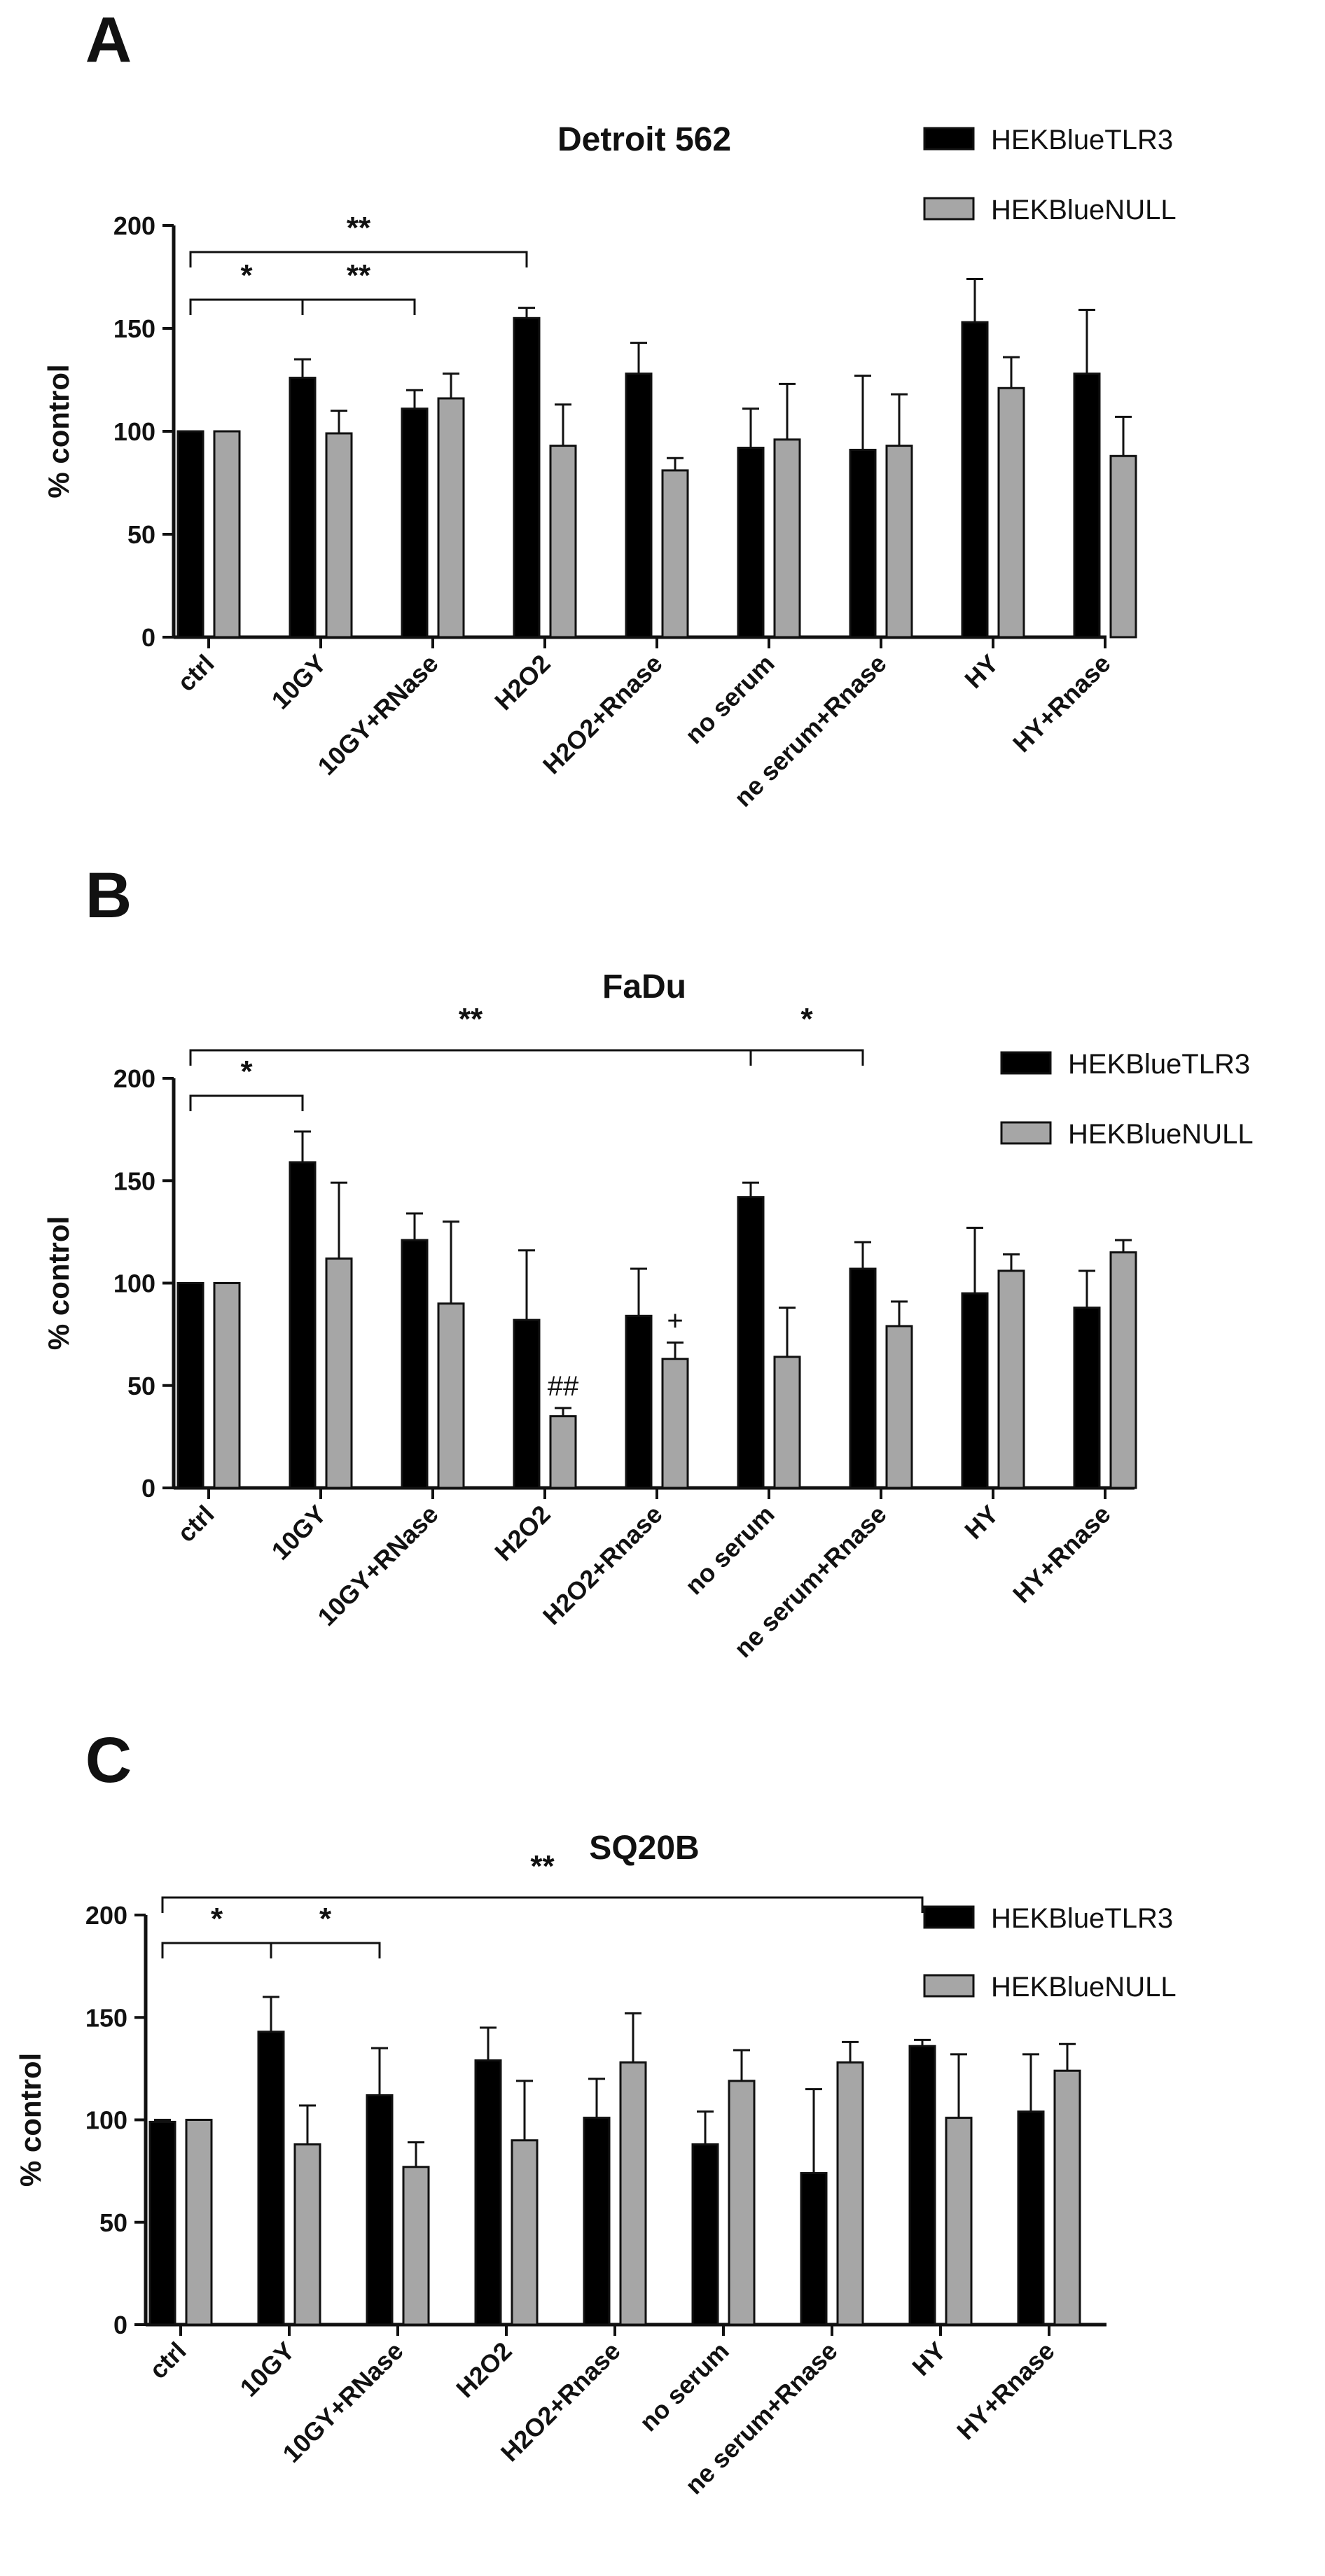 The width and height of the screenshot is (1325, 2576). What do you see at coordinates (602, 1565) in the screenshot?
I see `x-tick-label: H2O2+Rnase` at bounding box center [602, 1565].